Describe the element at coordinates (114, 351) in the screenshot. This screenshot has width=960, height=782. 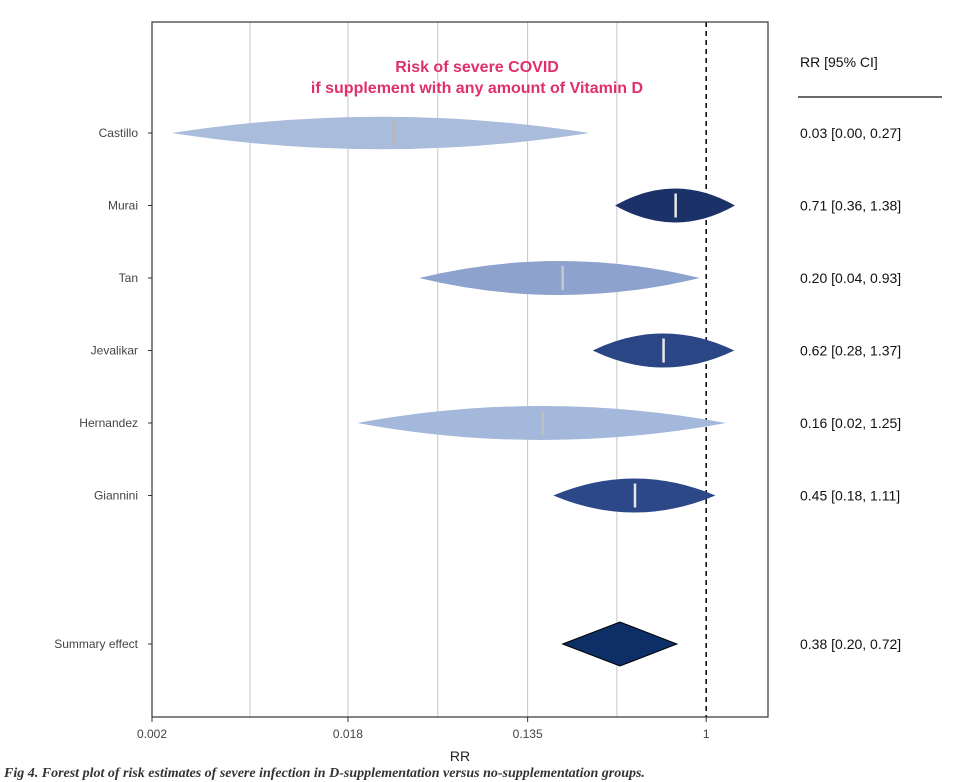
I see `study-label-jevalikar: Jevalikar` at that location.